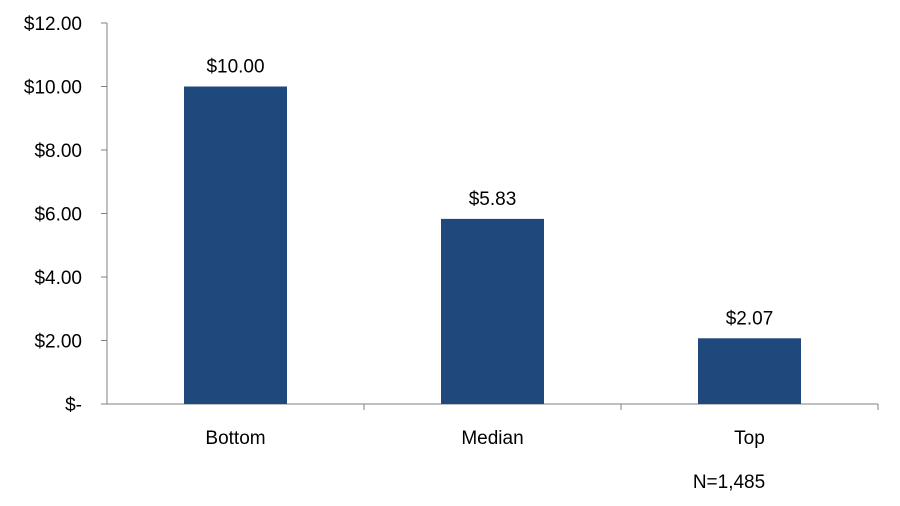  I want to click on y-tick-label: $2.00, so click(58, 342).